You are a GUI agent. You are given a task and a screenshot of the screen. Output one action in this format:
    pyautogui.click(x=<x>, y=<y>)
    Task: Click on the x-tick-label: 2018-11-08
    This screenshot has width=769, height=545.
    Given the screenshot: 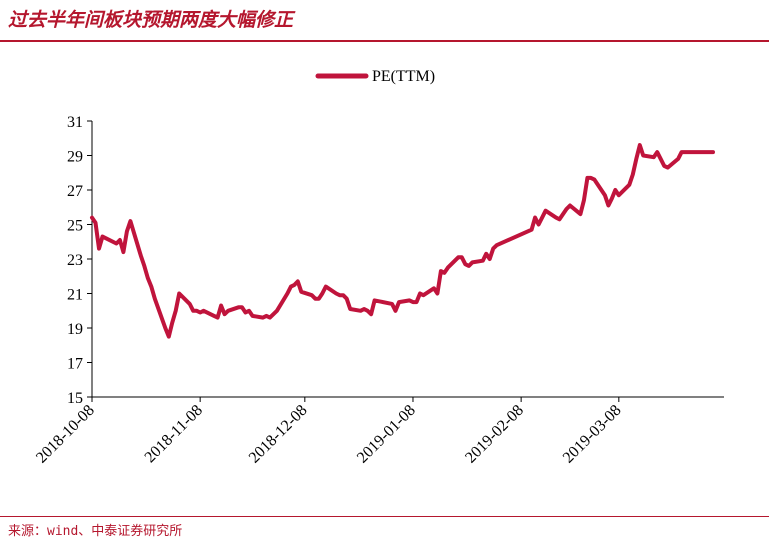 What is the action you would take?
    pyautogui.click(x=174, y=434)
    